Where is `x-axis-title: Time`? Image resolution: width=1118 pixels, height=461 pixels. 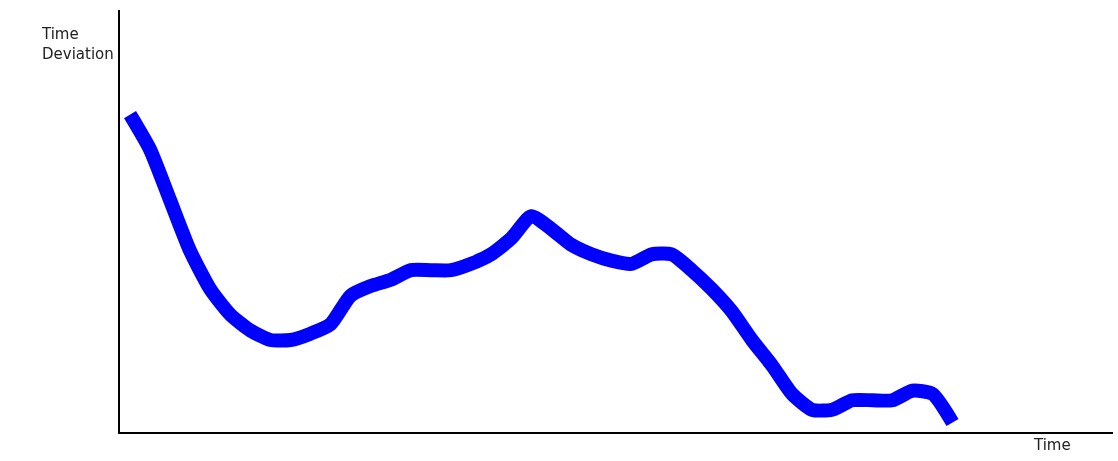
x-axis-title: Time is located at coordinates (1052, 445).